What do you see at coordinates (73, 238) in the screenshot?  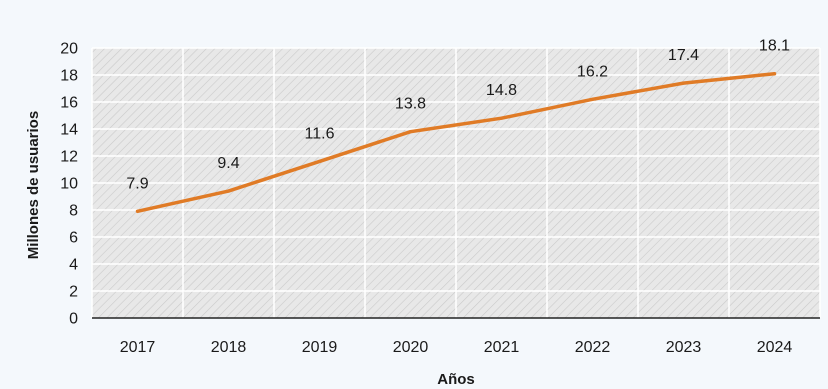 I see `y-tick-label: 6` at bounding box center [73, 238].